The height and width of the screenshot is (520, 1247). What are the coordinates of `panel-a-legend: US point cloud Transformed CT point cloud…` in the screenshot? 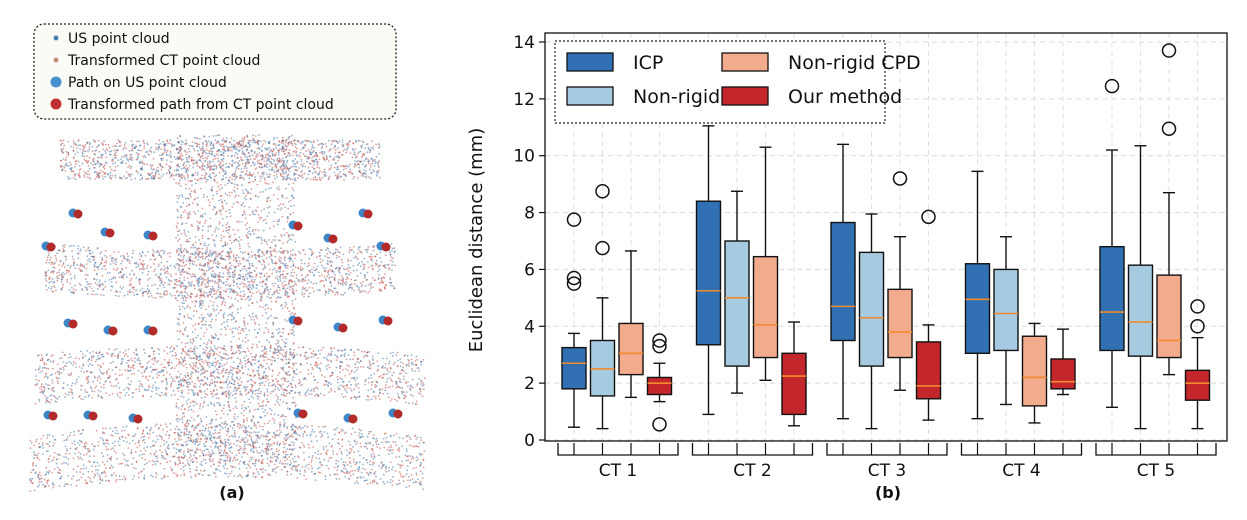 It's located at (192, 72).